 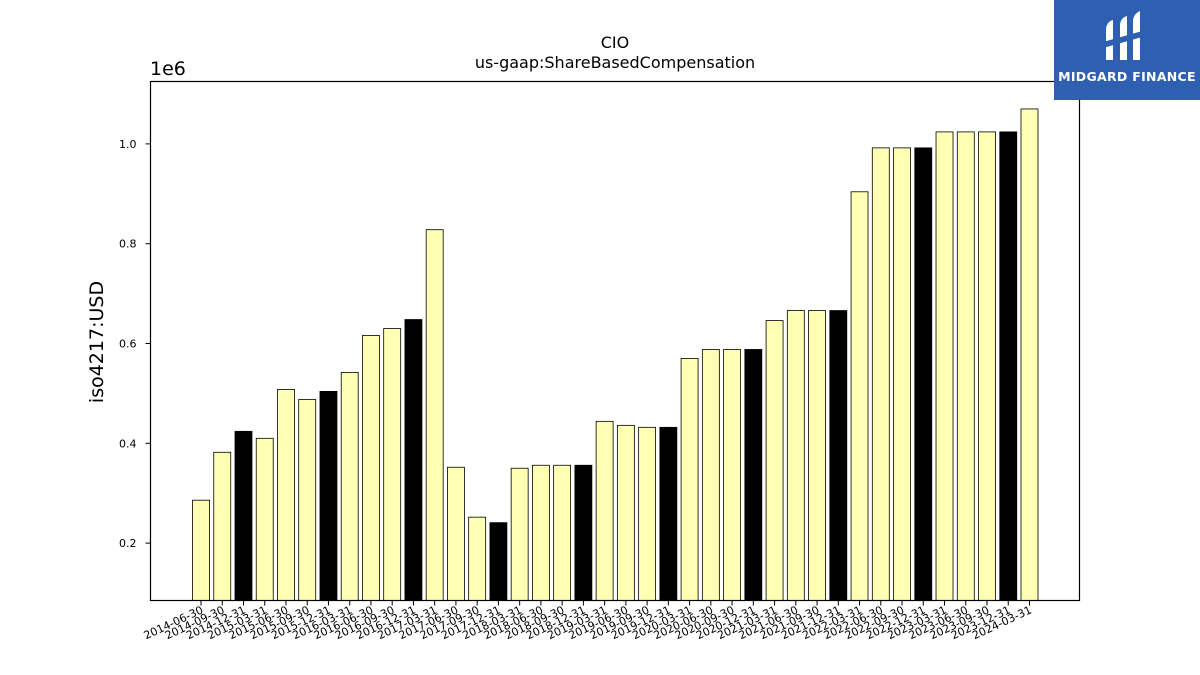 I want to click on y-tick-label: 0.6, so click(x=128, y=343).